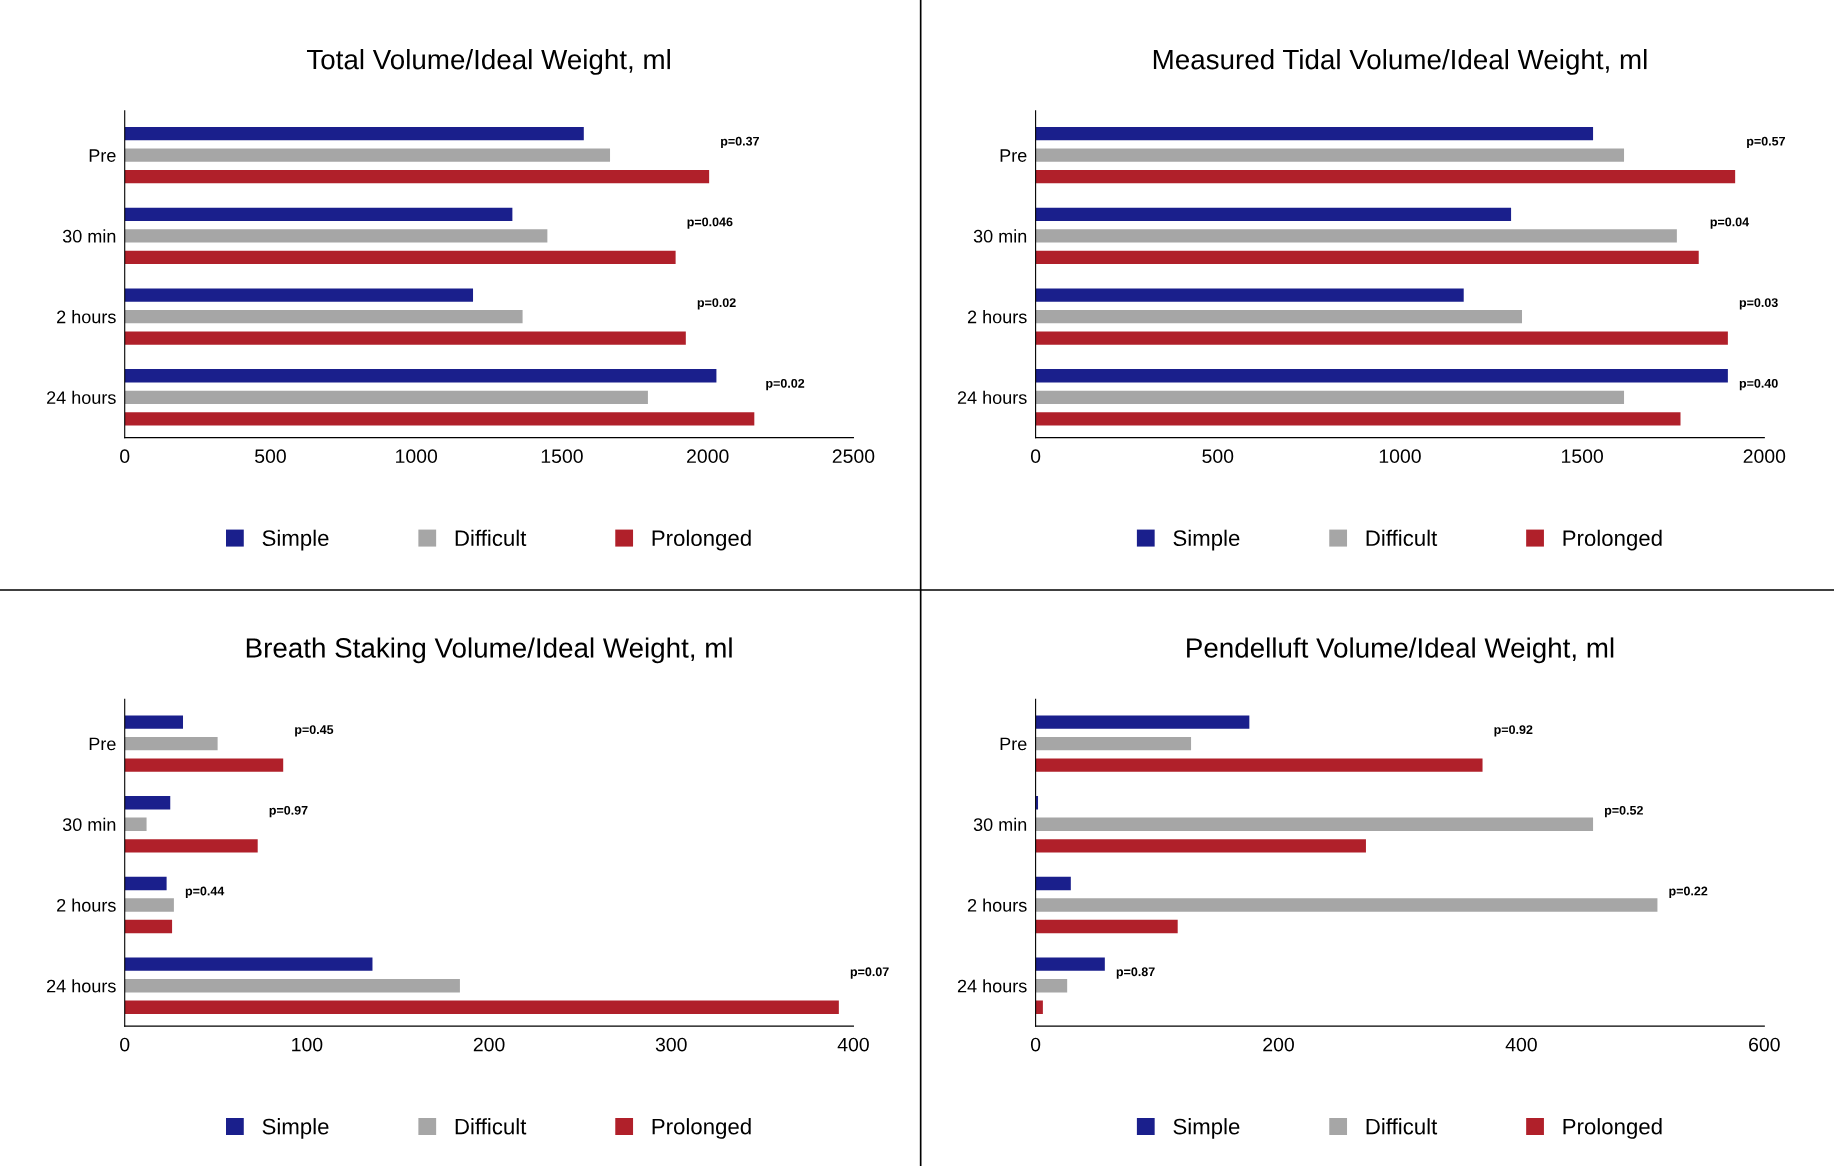 This screenshot has width=1834, height=1166. Describe the element at coordinates (1758, 384) in the screenshot. I see `annotation: p=0.40` at that location.